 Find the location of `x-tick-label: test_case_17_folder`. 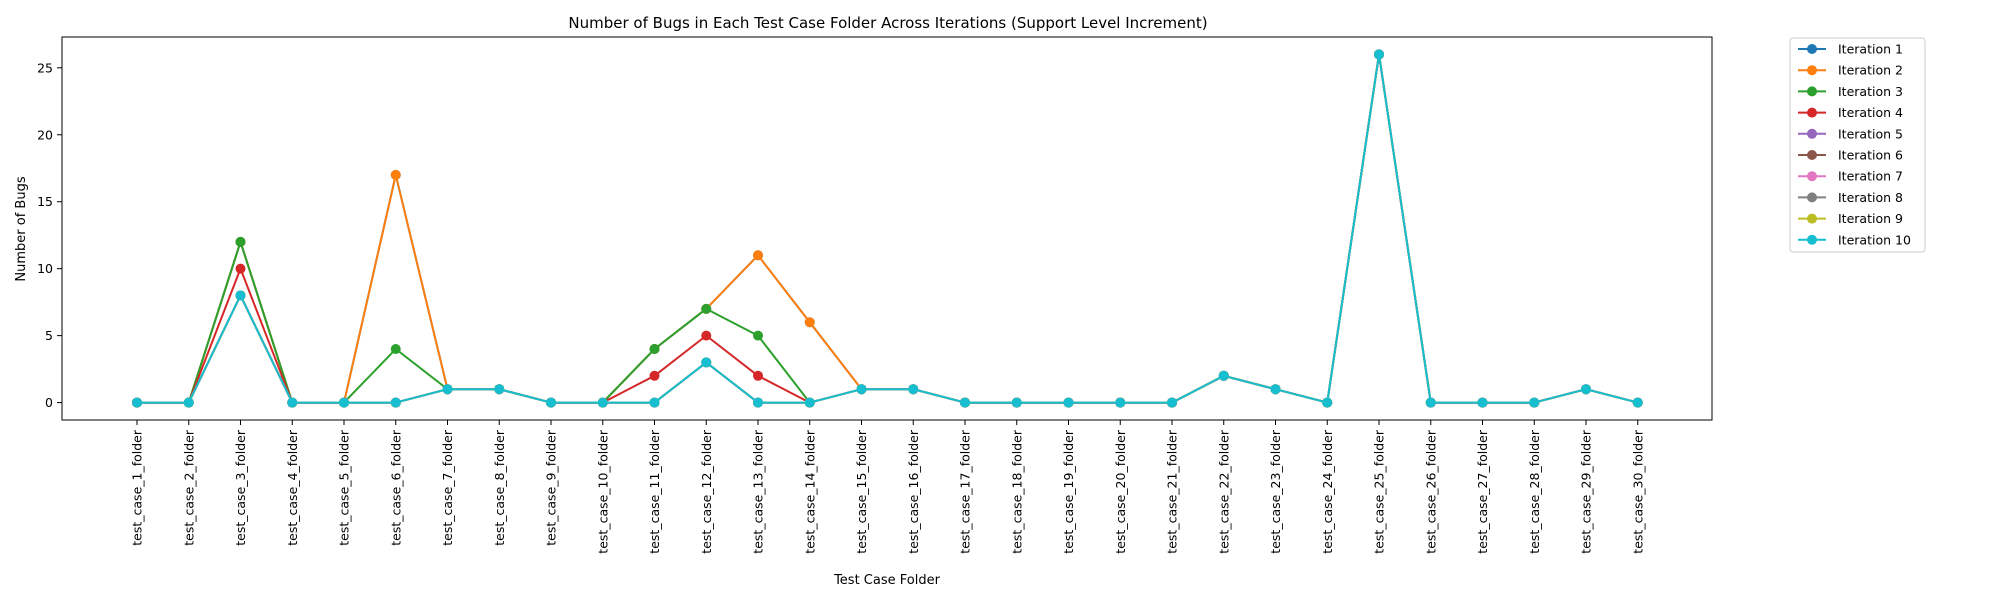

x-tick-label: test_case_17_folder is located at coordinates (965, 491).